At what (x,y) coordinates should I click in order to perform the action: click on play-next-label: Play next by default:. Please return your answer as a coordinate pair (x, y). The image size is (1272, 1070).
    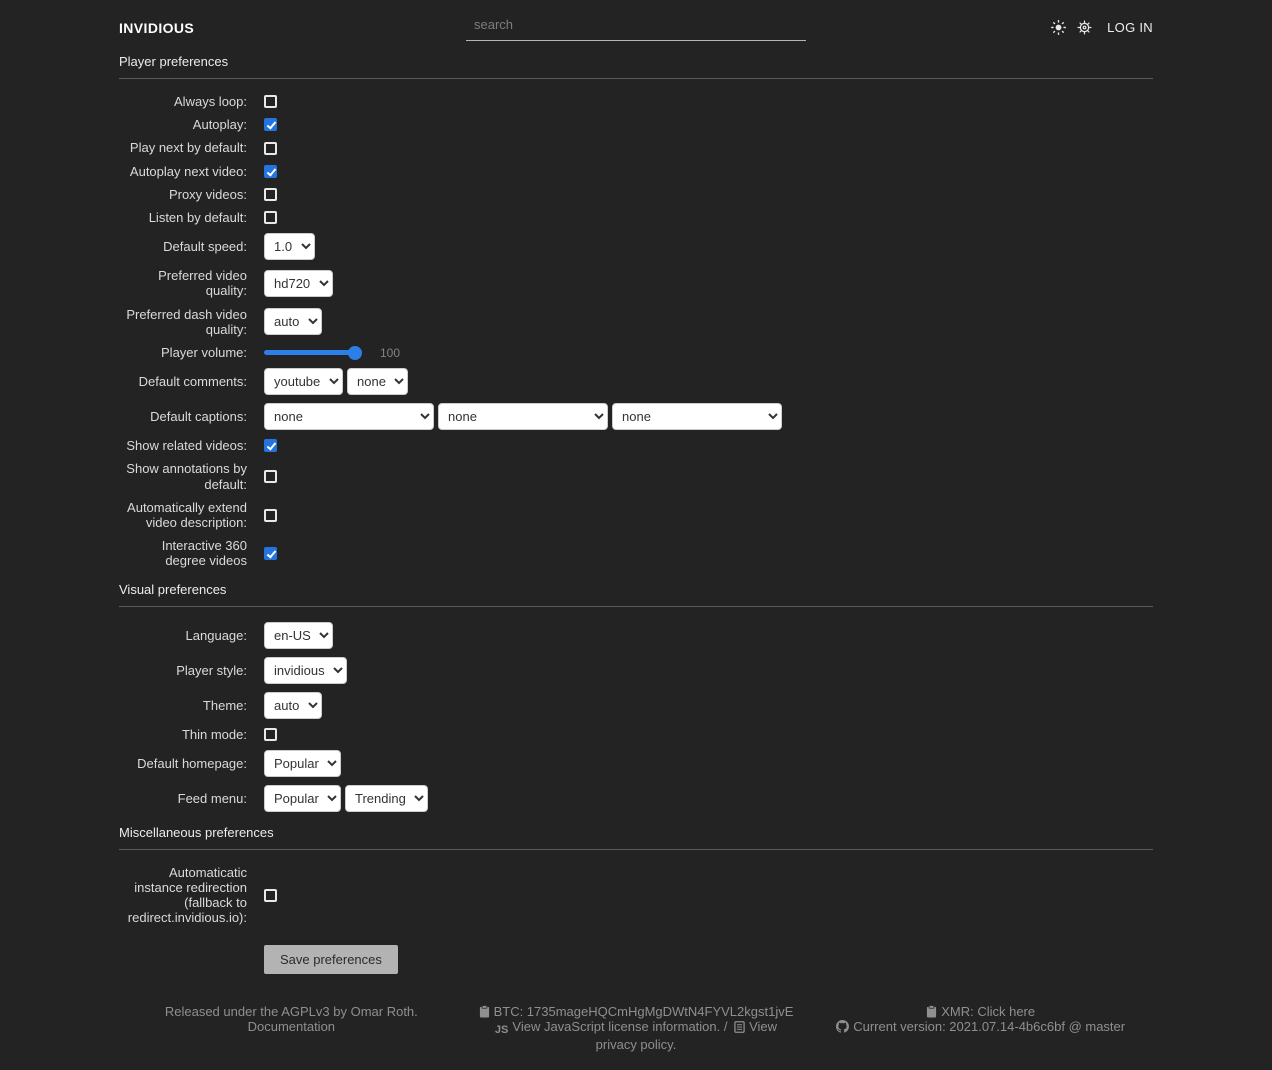
    Looking at the image, I should click on (188, 148).